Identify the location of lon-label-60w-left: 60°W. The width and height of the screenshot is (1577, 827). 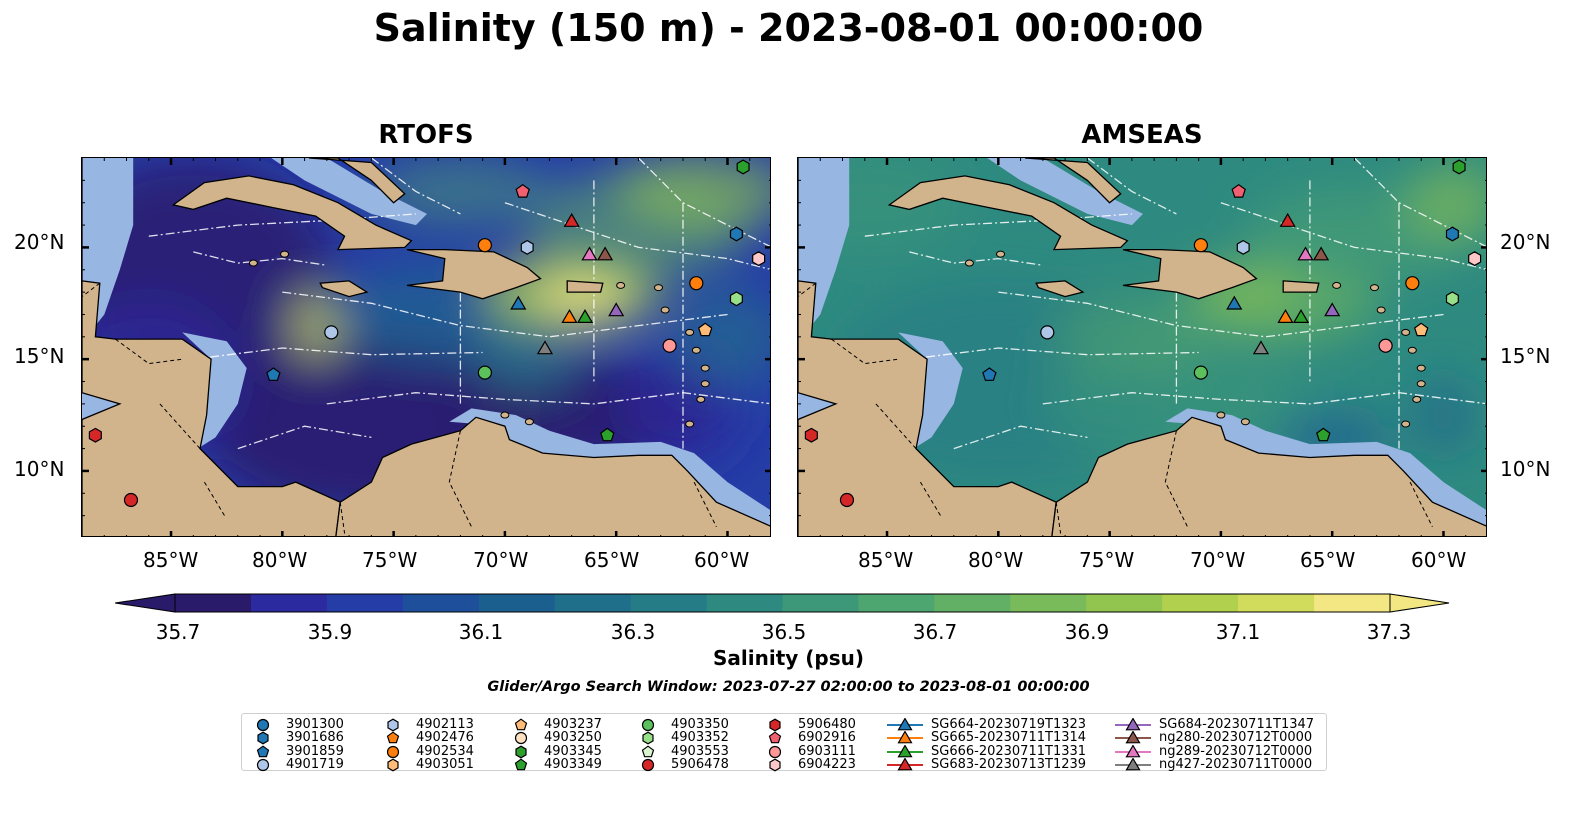
(722, 560).